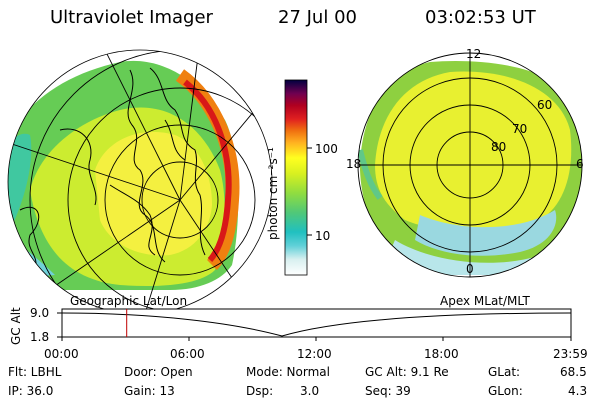 This screenshot has height=400, width=600. I want to click on glon-label: GLon:, so click(505, 391).